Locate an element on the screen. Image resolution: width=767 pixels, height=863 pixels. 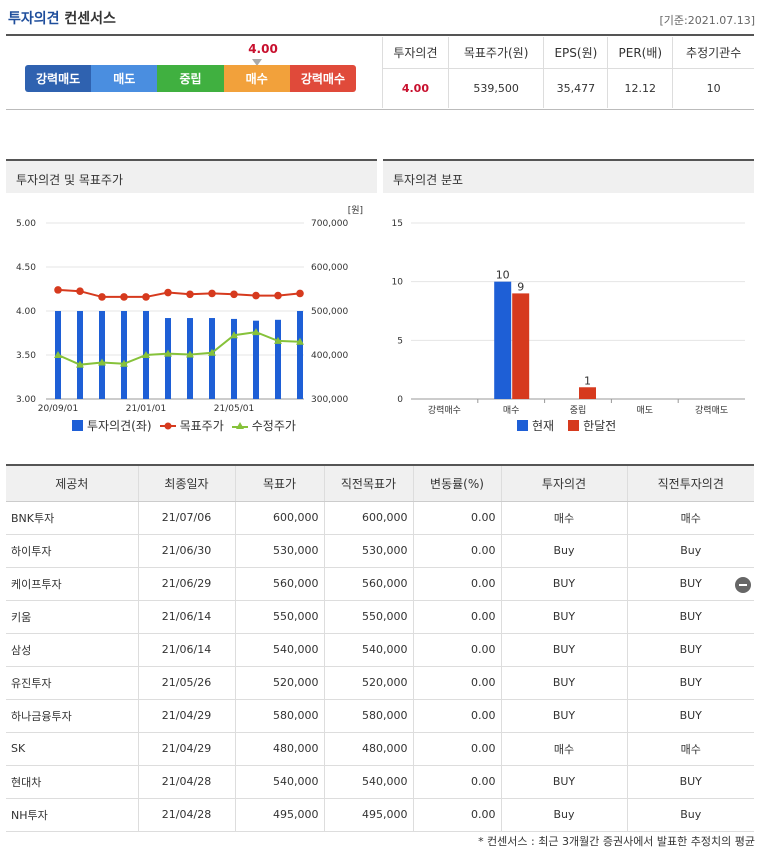
table-row: 하이투자 21/06/30 530,000 530,000 0.00 Buy Buy is located at coordinates (380, 551).